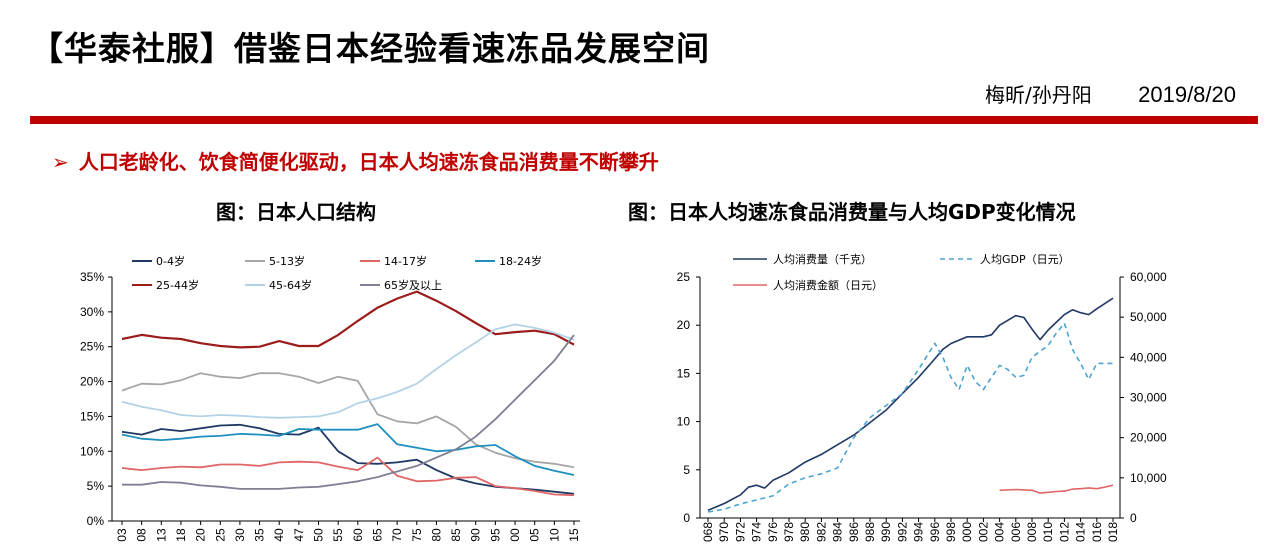 The height and width of the screenshot is (544, 1280). What do you see at coordinates (967, 532) in the screenshot?
I see `right-x-tick-label: 000` at bounding box center [967, 532].